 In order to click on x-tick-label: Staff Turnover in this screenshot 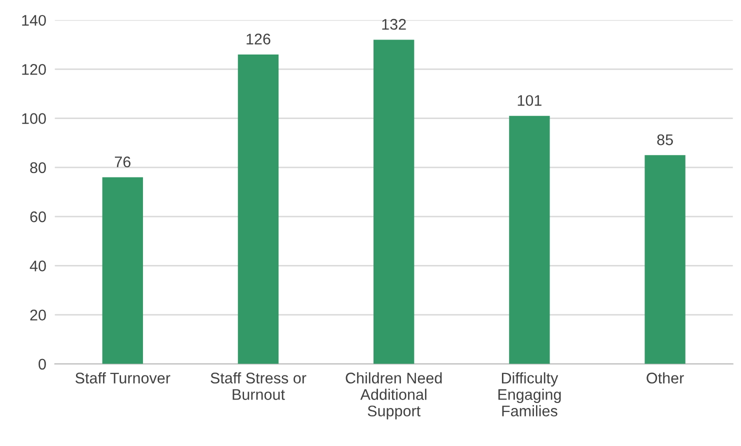, I will do `click(122, 378)`.